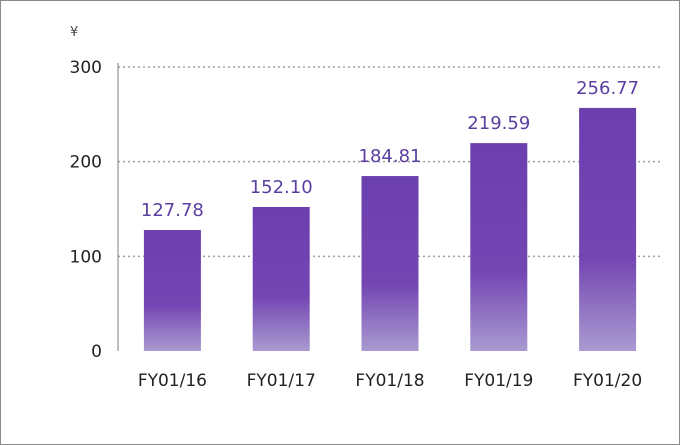  What do you see at coordinates (86, 163) in the screenshot?
I see `y-tick-label: 200` at bounding box center [86, 163].